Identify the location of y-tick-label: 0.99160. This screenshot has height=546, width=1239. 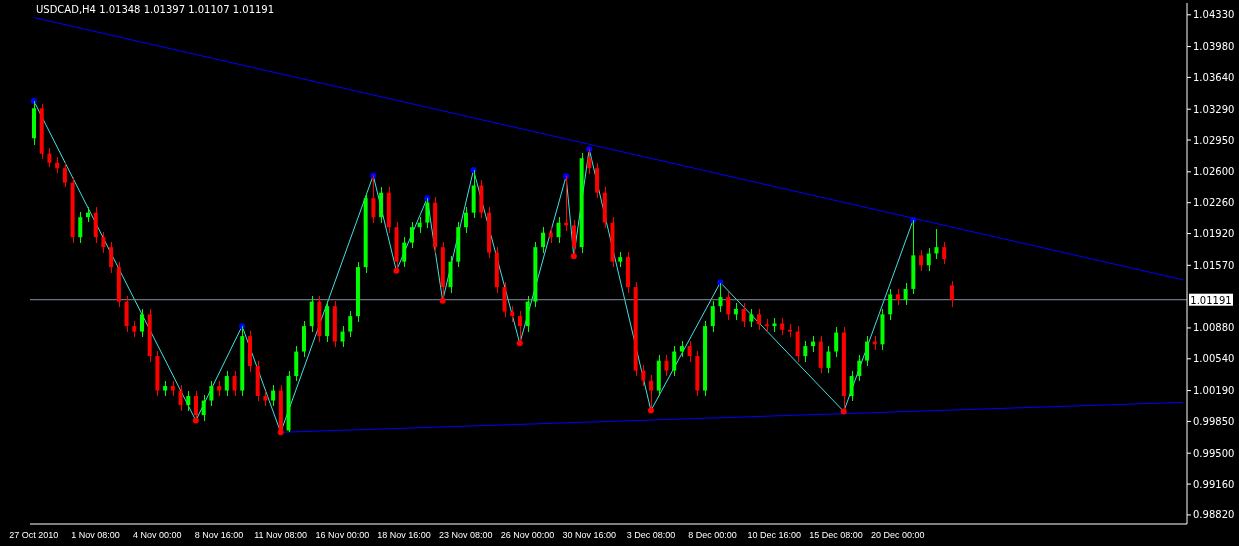
(1214, 484).